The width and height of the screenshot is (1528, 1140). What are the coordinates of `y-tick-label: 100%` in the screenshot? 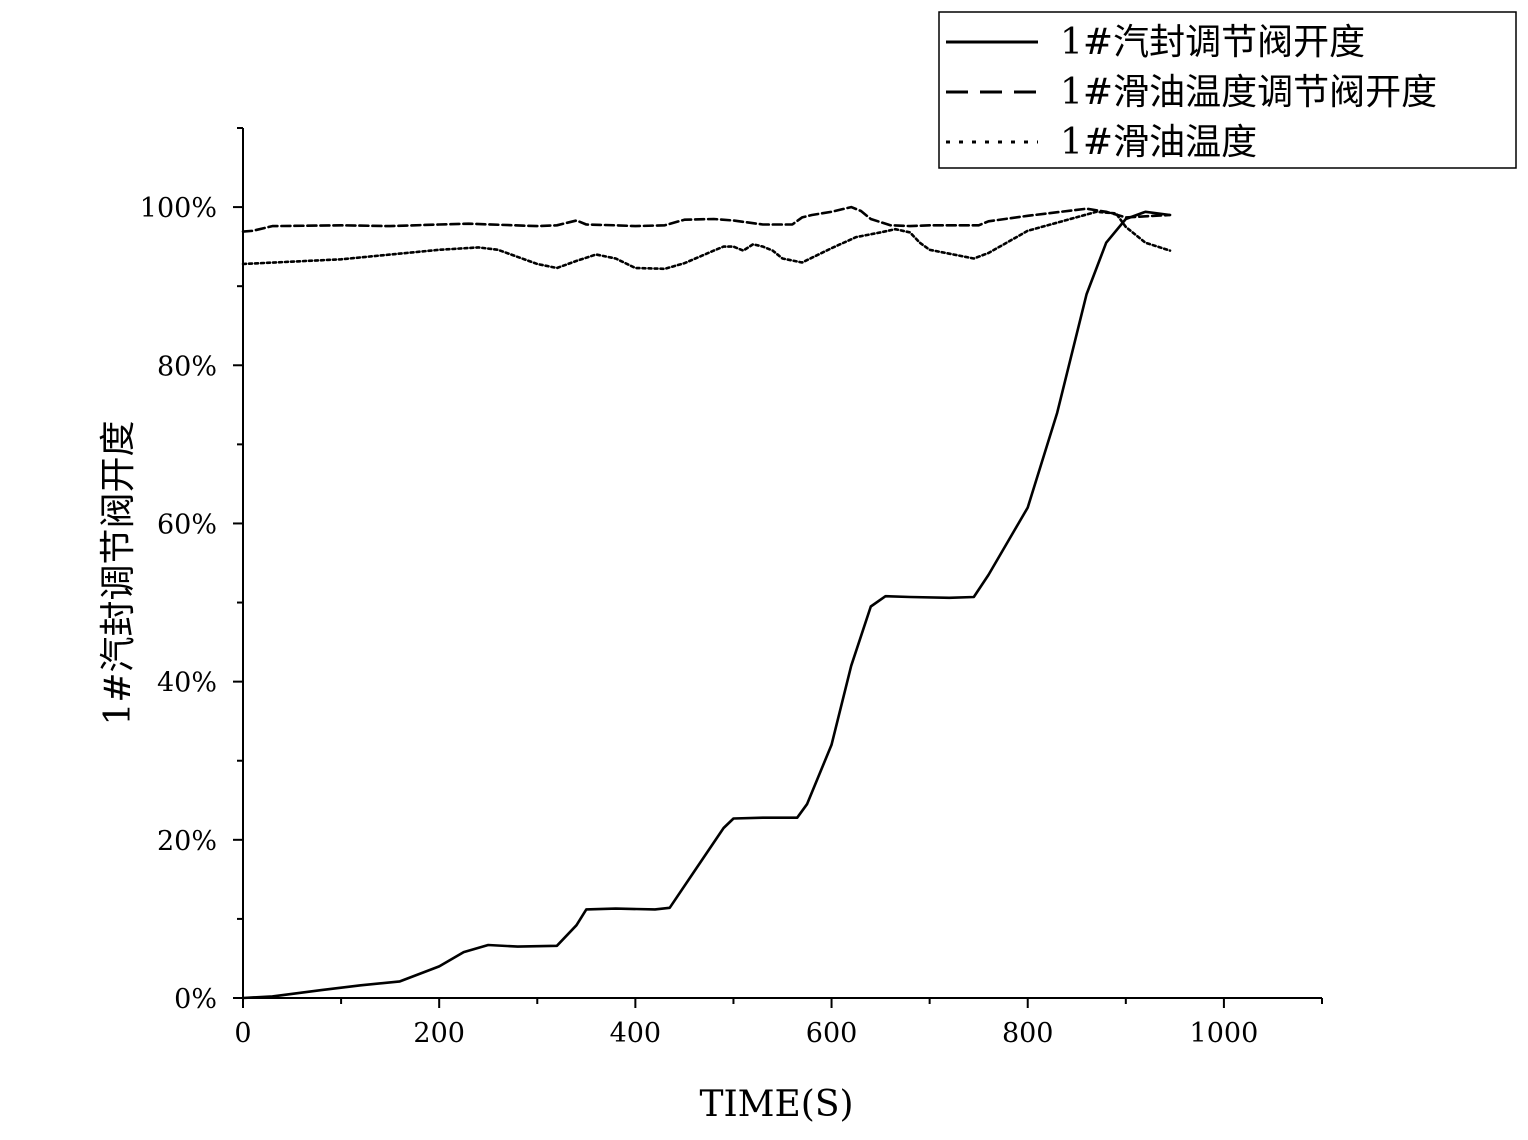 It's located at (178, 208).